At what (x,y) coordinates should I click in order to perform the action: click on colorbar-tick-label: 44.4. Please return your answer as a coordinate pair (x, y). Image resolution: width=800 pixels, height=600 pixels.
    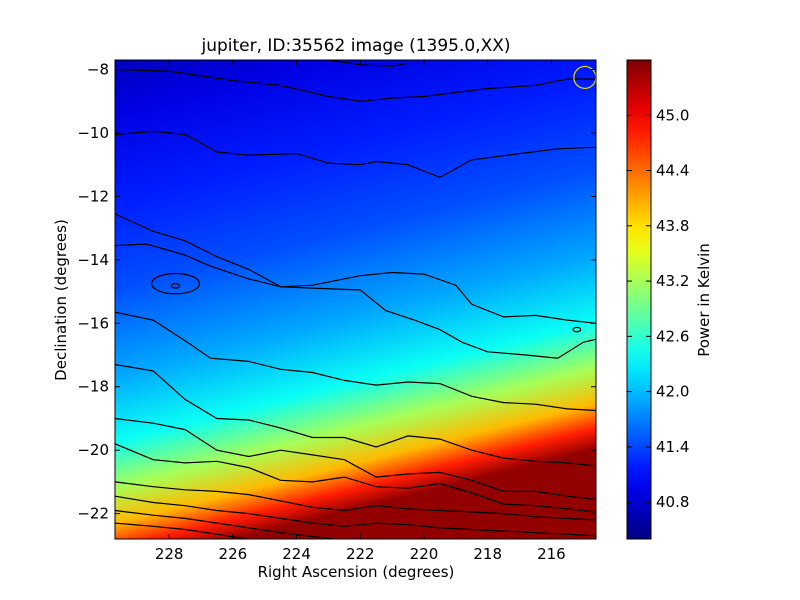
    Looking at the image, I should click on (672, 171).